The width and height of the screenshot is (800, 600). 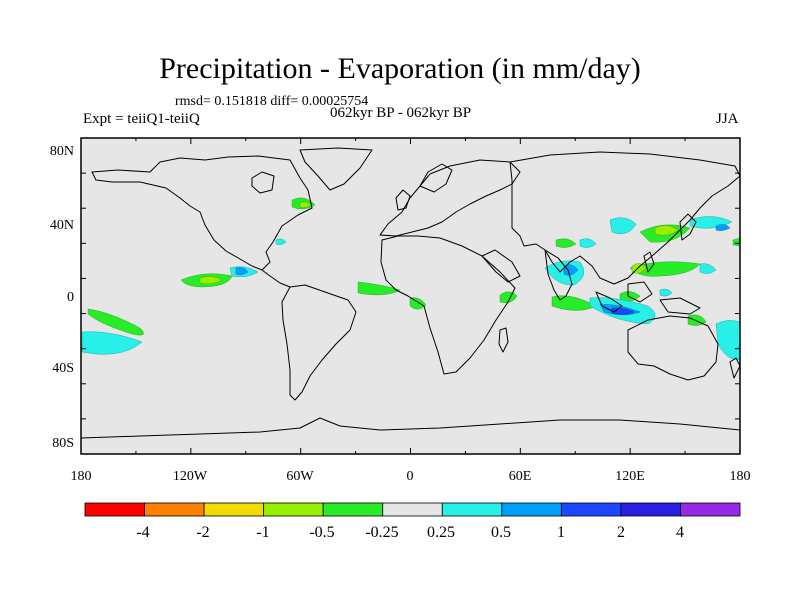 What do you see at coordinates (680, 306) in the screenshot?
I see `coast-new-guinea` at bounding box center [680, 306].